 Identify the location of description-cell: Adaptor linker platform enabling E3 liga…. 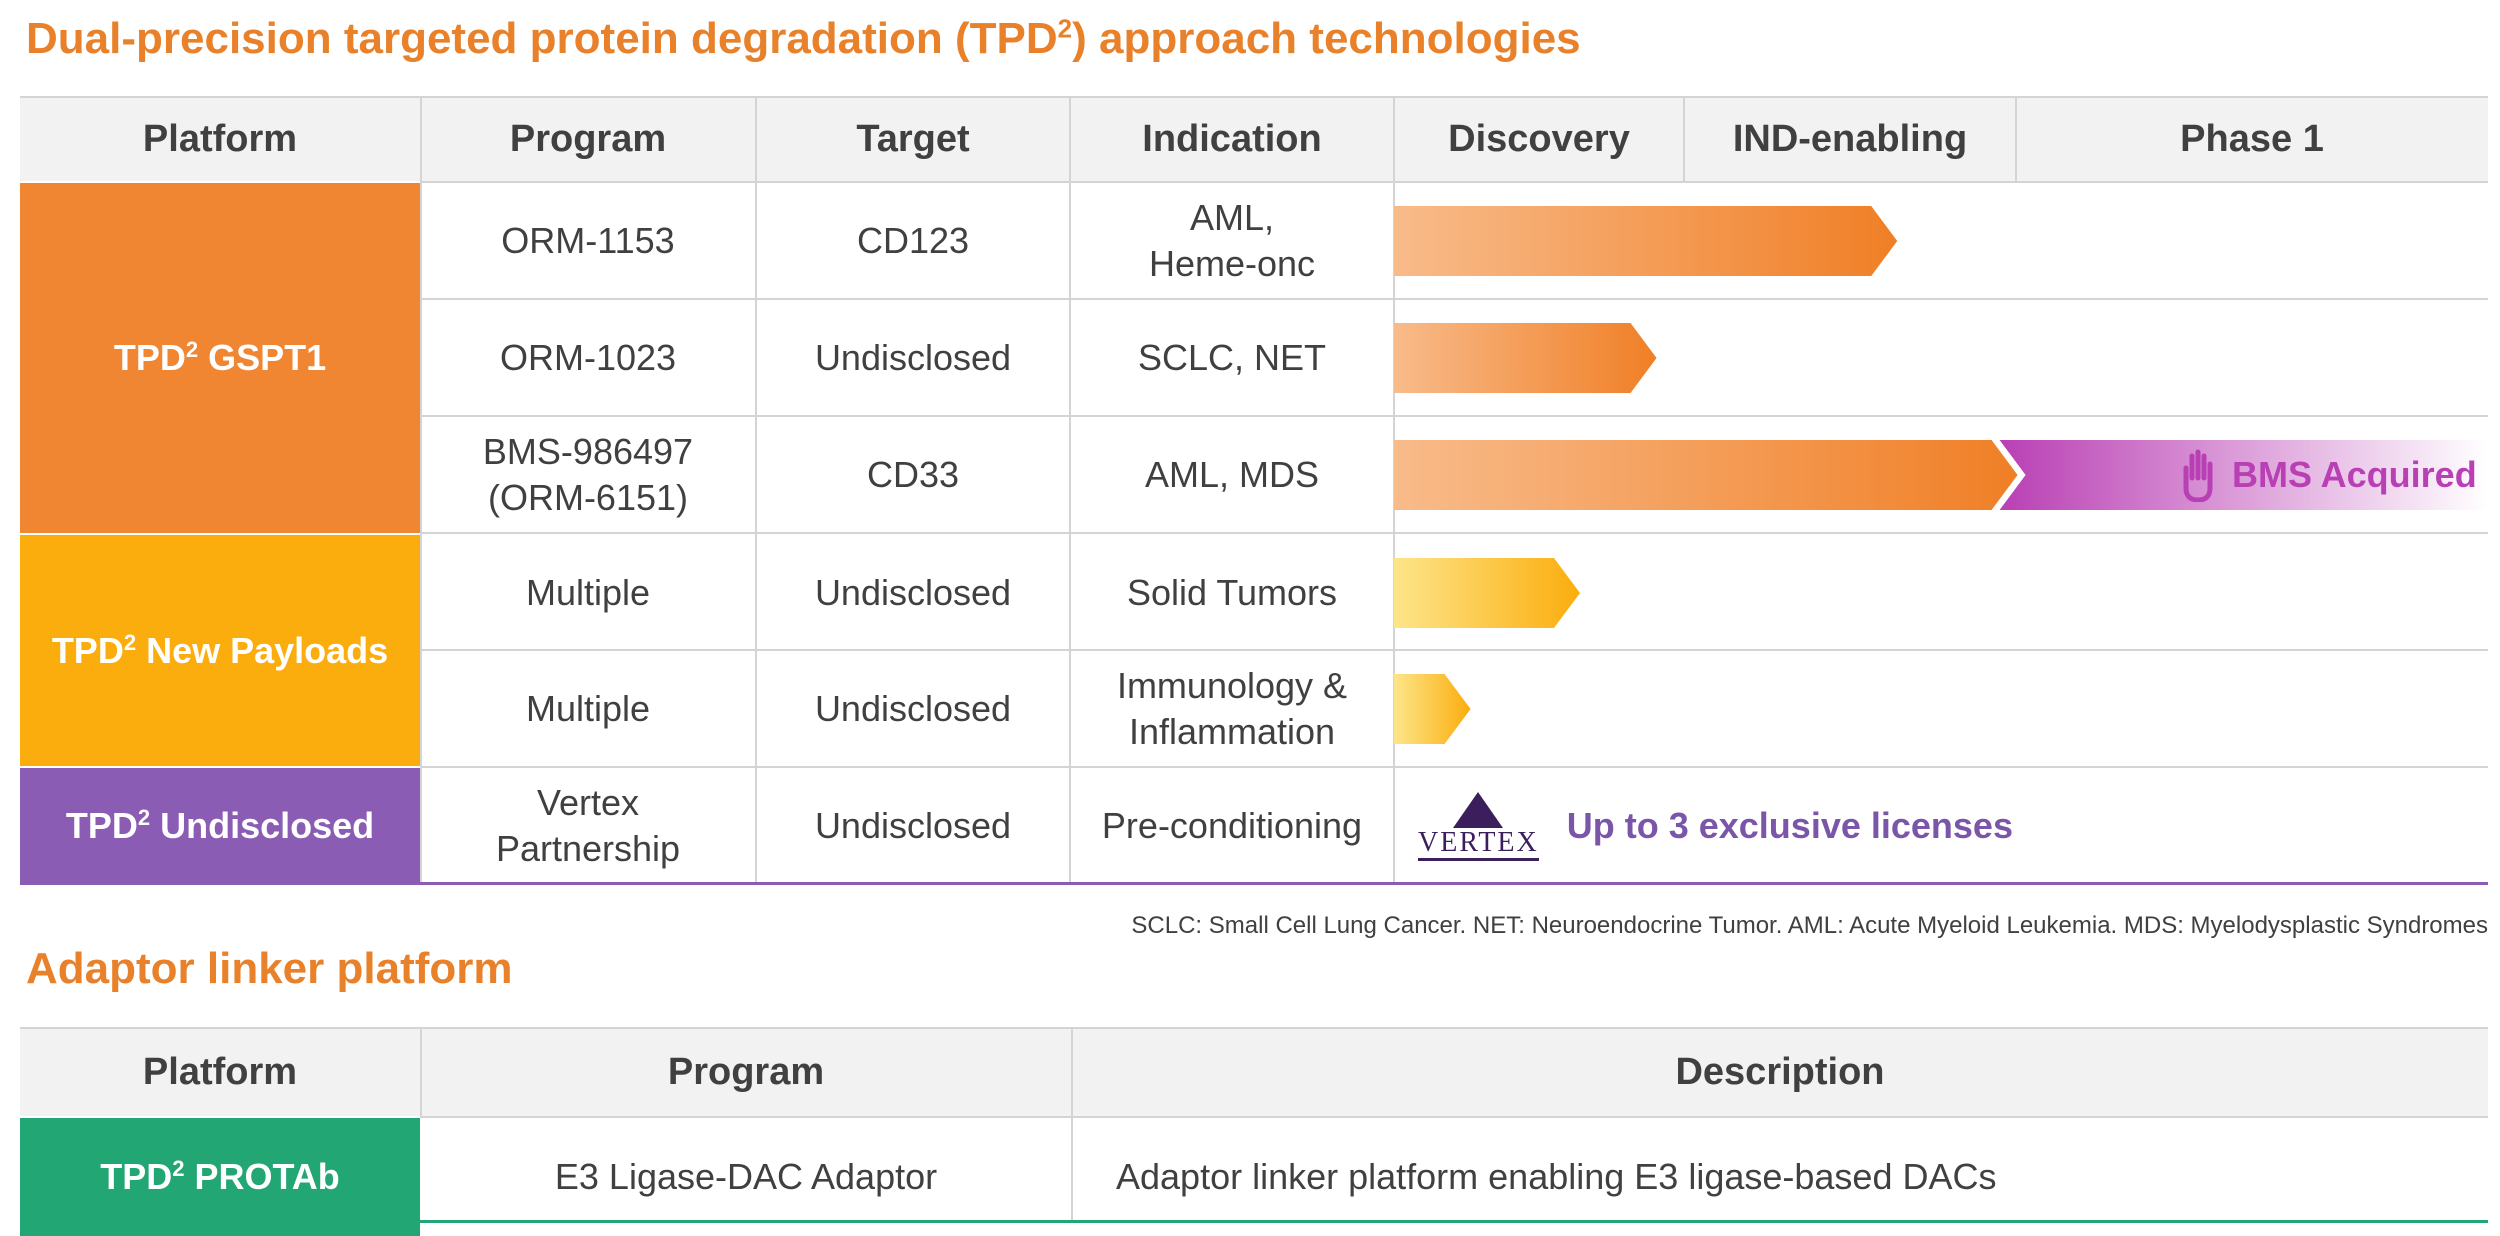
(1556, 1176).